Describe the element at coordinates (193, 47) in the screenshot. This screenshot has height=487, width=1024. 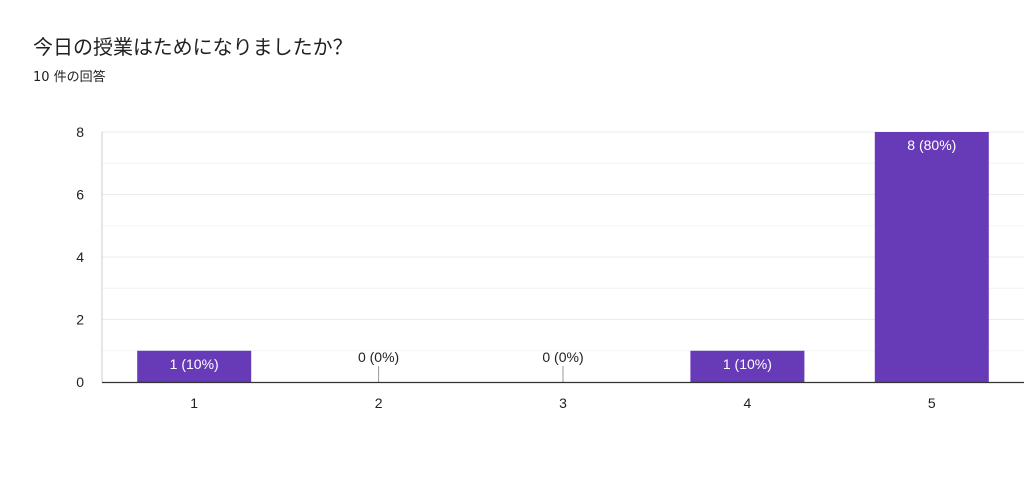
I see `question-title: 今日の授業はためになりましたか？` at that location.